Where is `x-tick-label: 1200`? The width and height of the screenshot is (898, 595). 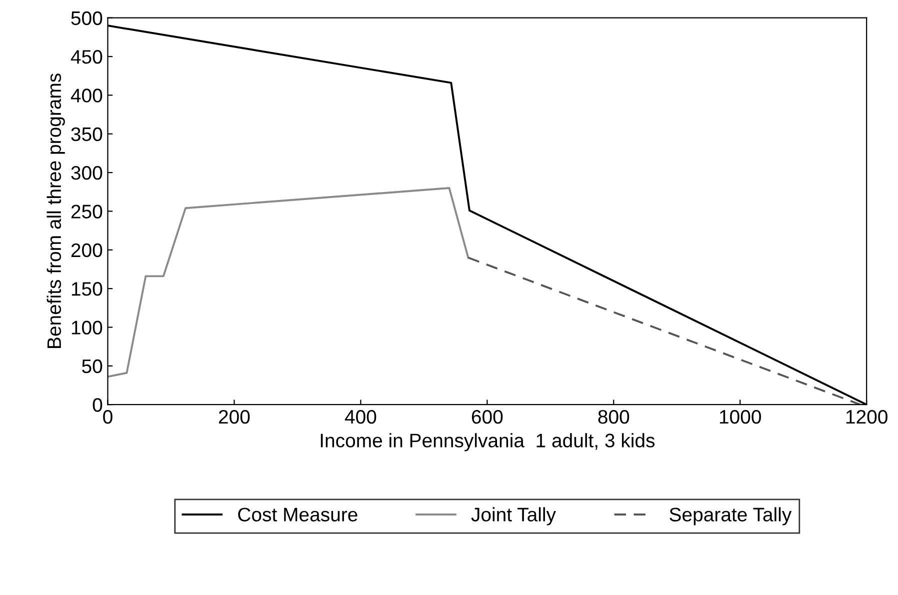 x-tick-label: 1200 is located at coordinates (867, 417).